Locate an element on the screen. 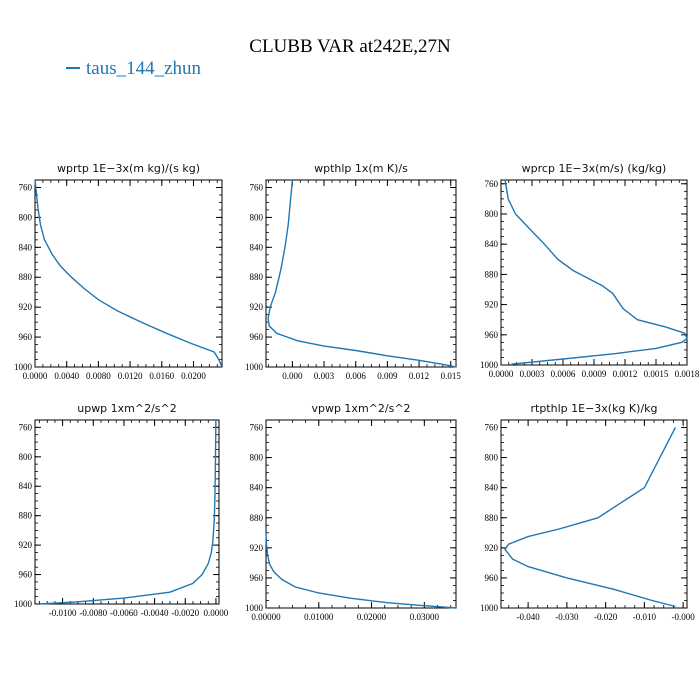  x-tick-label: -0.0060 is located at coordinates (124, 613).